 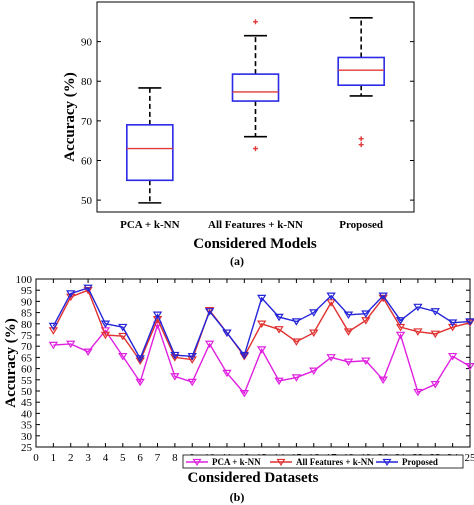 What do you see at coordinates (88, 458) in the screenshot?
I see `panel-b-x-tick-label: 3` at bounding box center [88, 458].